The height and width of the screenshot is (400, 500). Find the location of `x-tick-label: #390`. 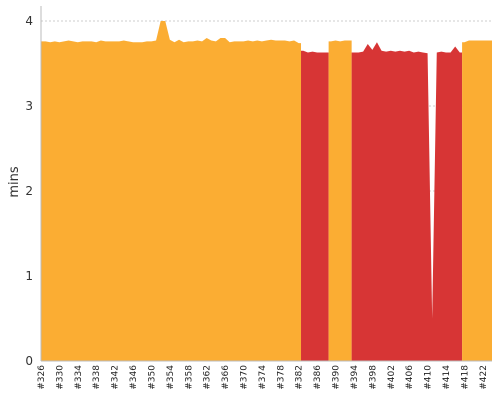

x-tick-label: #390 is located at coordinates (337, 377).